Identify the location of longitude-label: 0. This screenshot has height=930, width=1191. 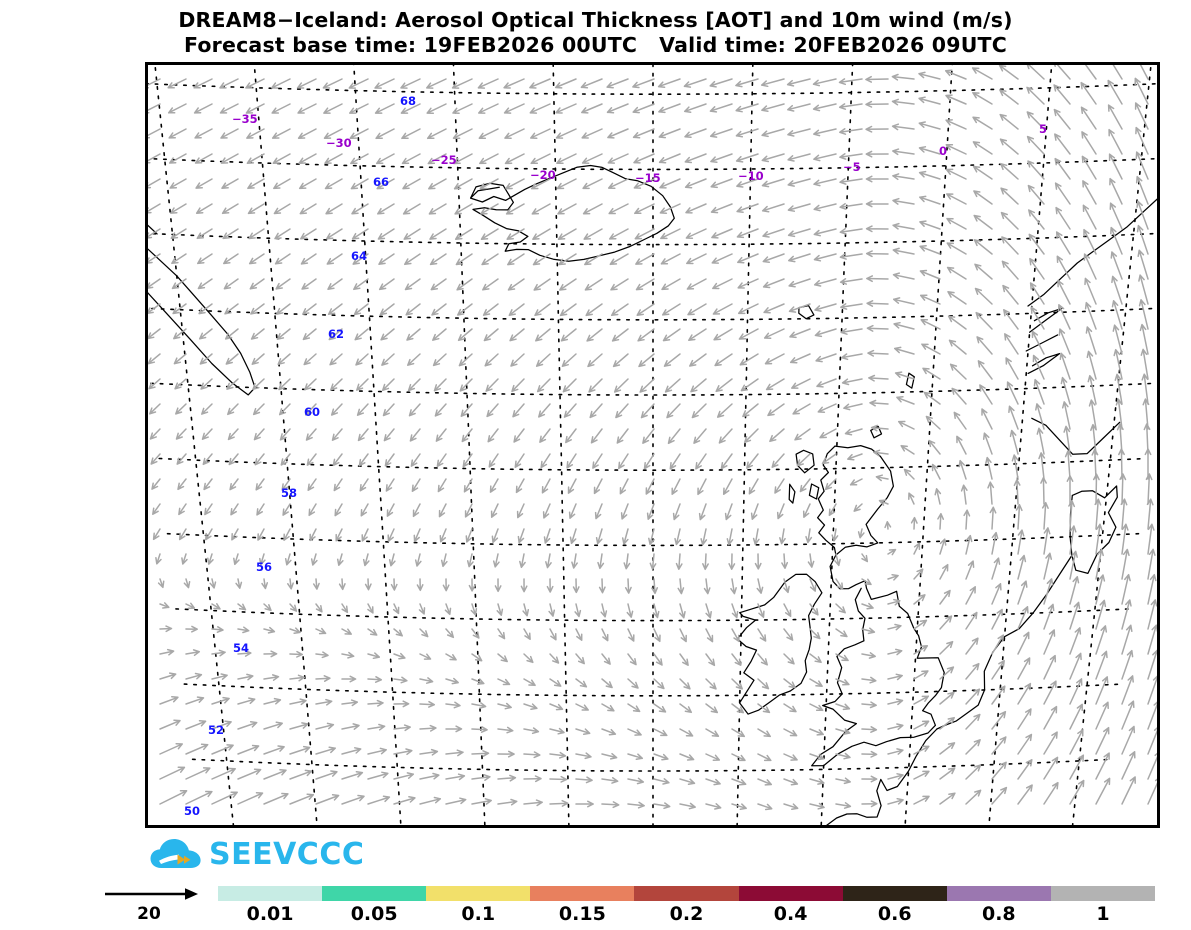
(943, 151).